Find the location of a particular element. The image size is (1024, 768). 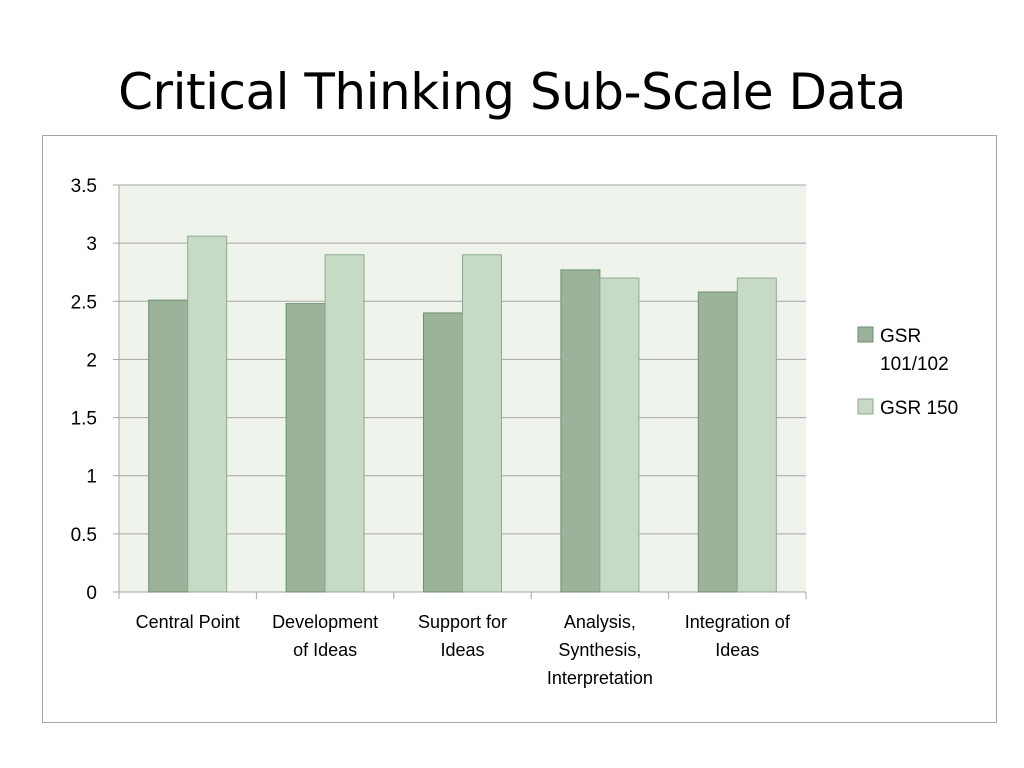

x-category-label: Central Point is located at coordinates (188, 622).